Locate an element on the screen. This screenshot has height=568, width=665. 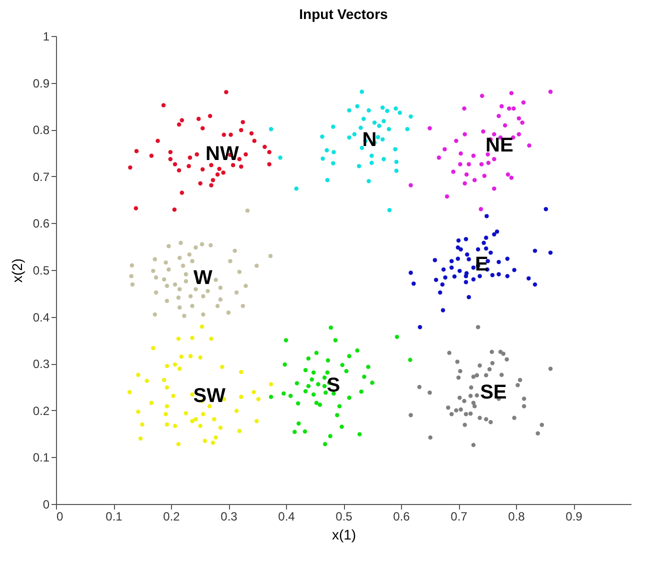
y-tick-label: 1 is located at coordinates (46, 37).